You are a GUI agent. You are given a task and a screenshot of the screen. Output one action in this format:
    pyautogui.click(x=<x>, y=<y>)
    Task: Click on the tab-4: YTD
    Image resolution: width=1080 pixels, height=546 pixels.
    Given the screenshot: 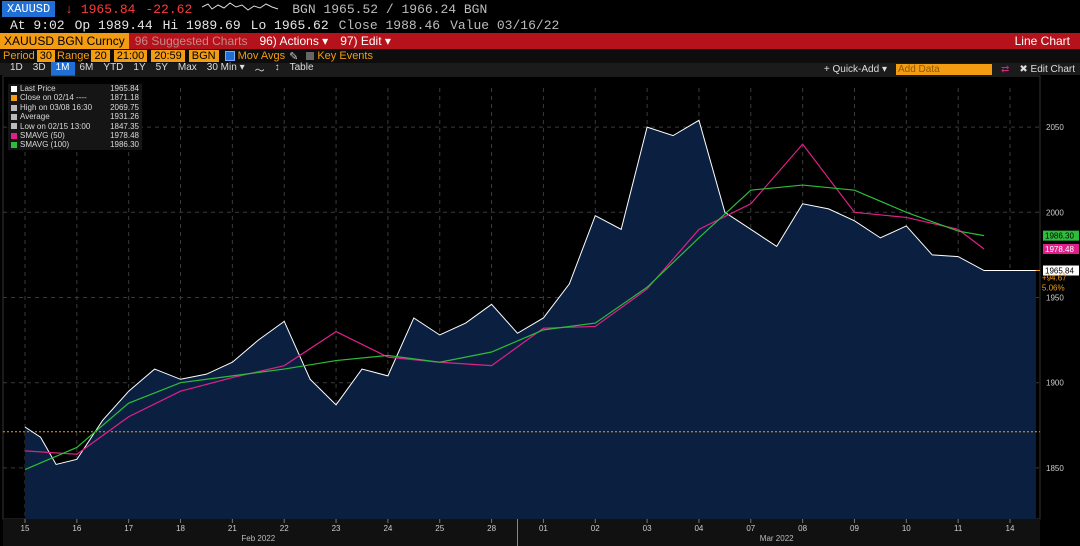 What is the action you would take?
    pyautogui.click(x=113, y=67)
    